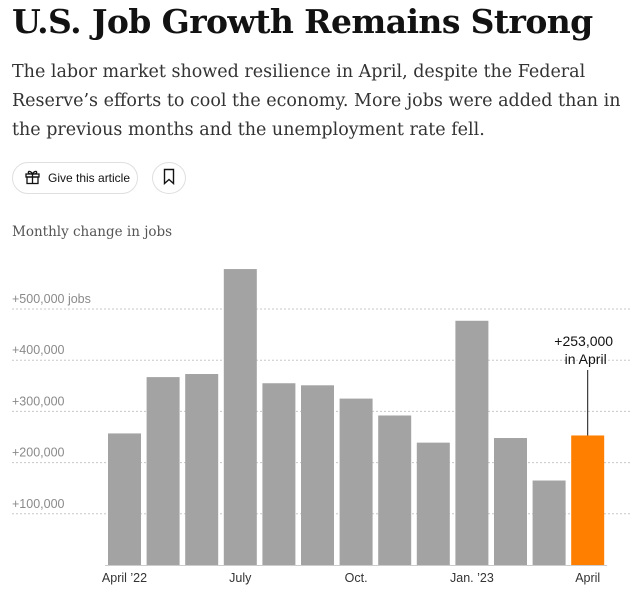 The width and height of the screenshot is (640, 597). I want to click on give-article-button: Give this article, so click(75, 178).